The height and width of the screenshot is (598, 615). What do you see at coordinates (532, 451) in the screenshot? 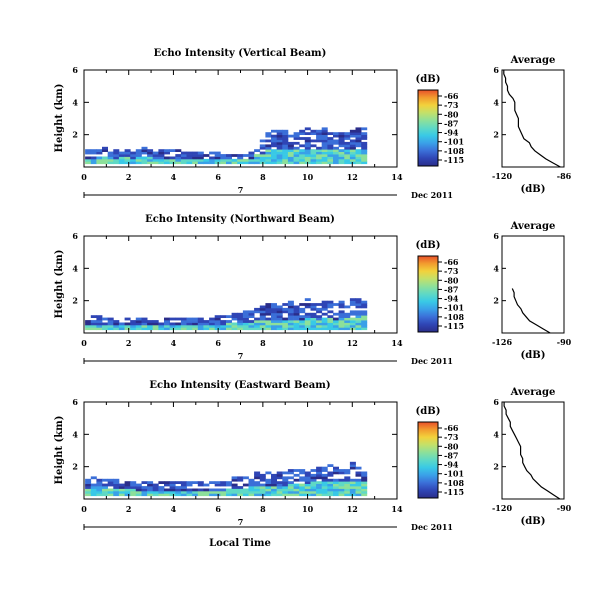
I see `profile-line` at bounding box center [532, 451].